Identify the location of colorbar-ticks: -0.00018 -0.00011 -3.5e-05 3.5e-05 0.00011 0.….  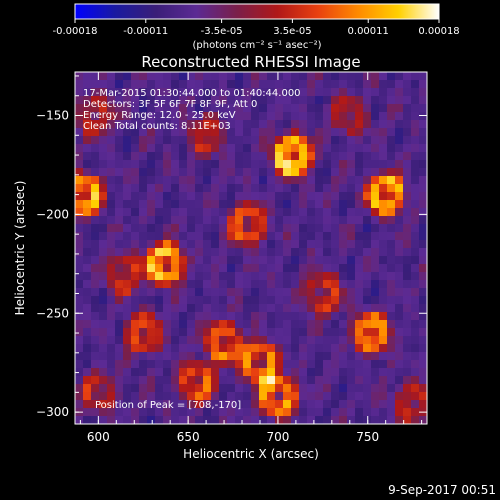
(256, 28).